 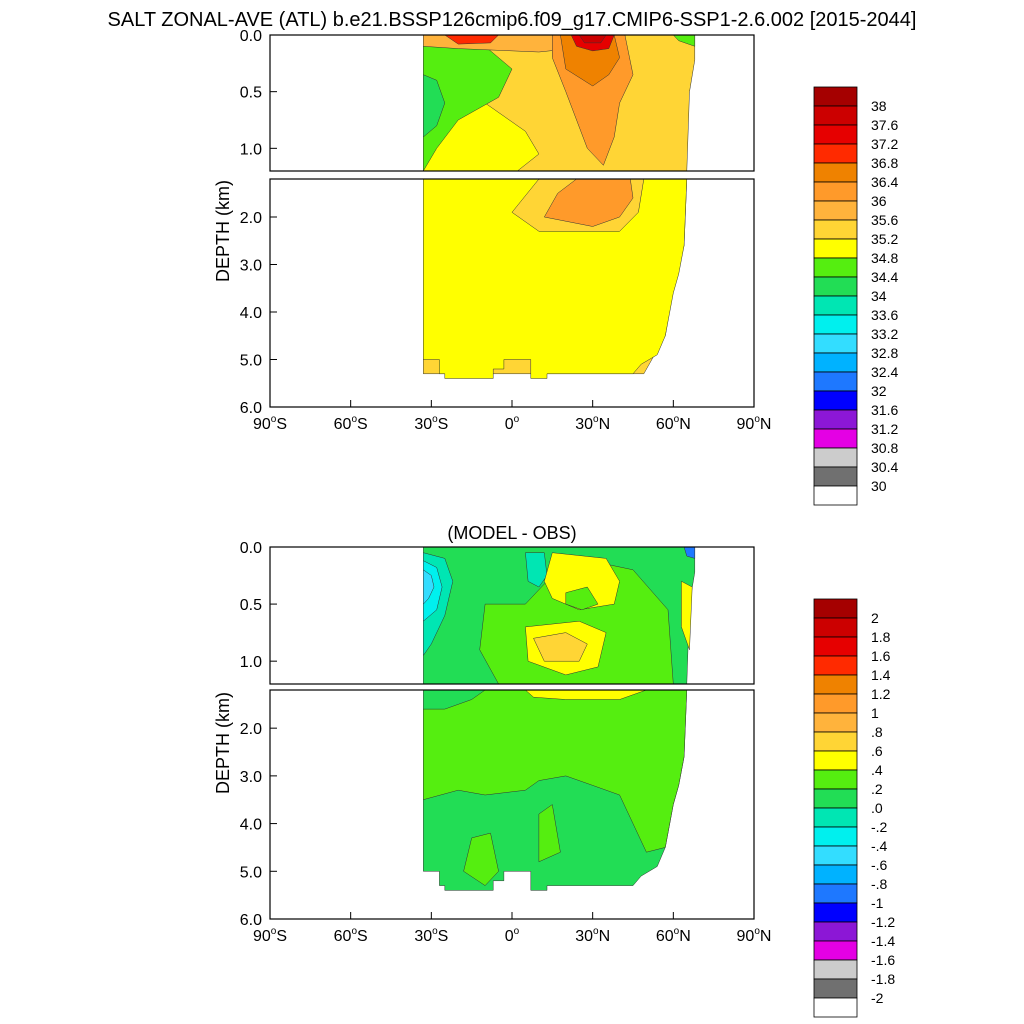 I want to click on top-xtick-label-5: 60oN, so click(x=673, y=423).